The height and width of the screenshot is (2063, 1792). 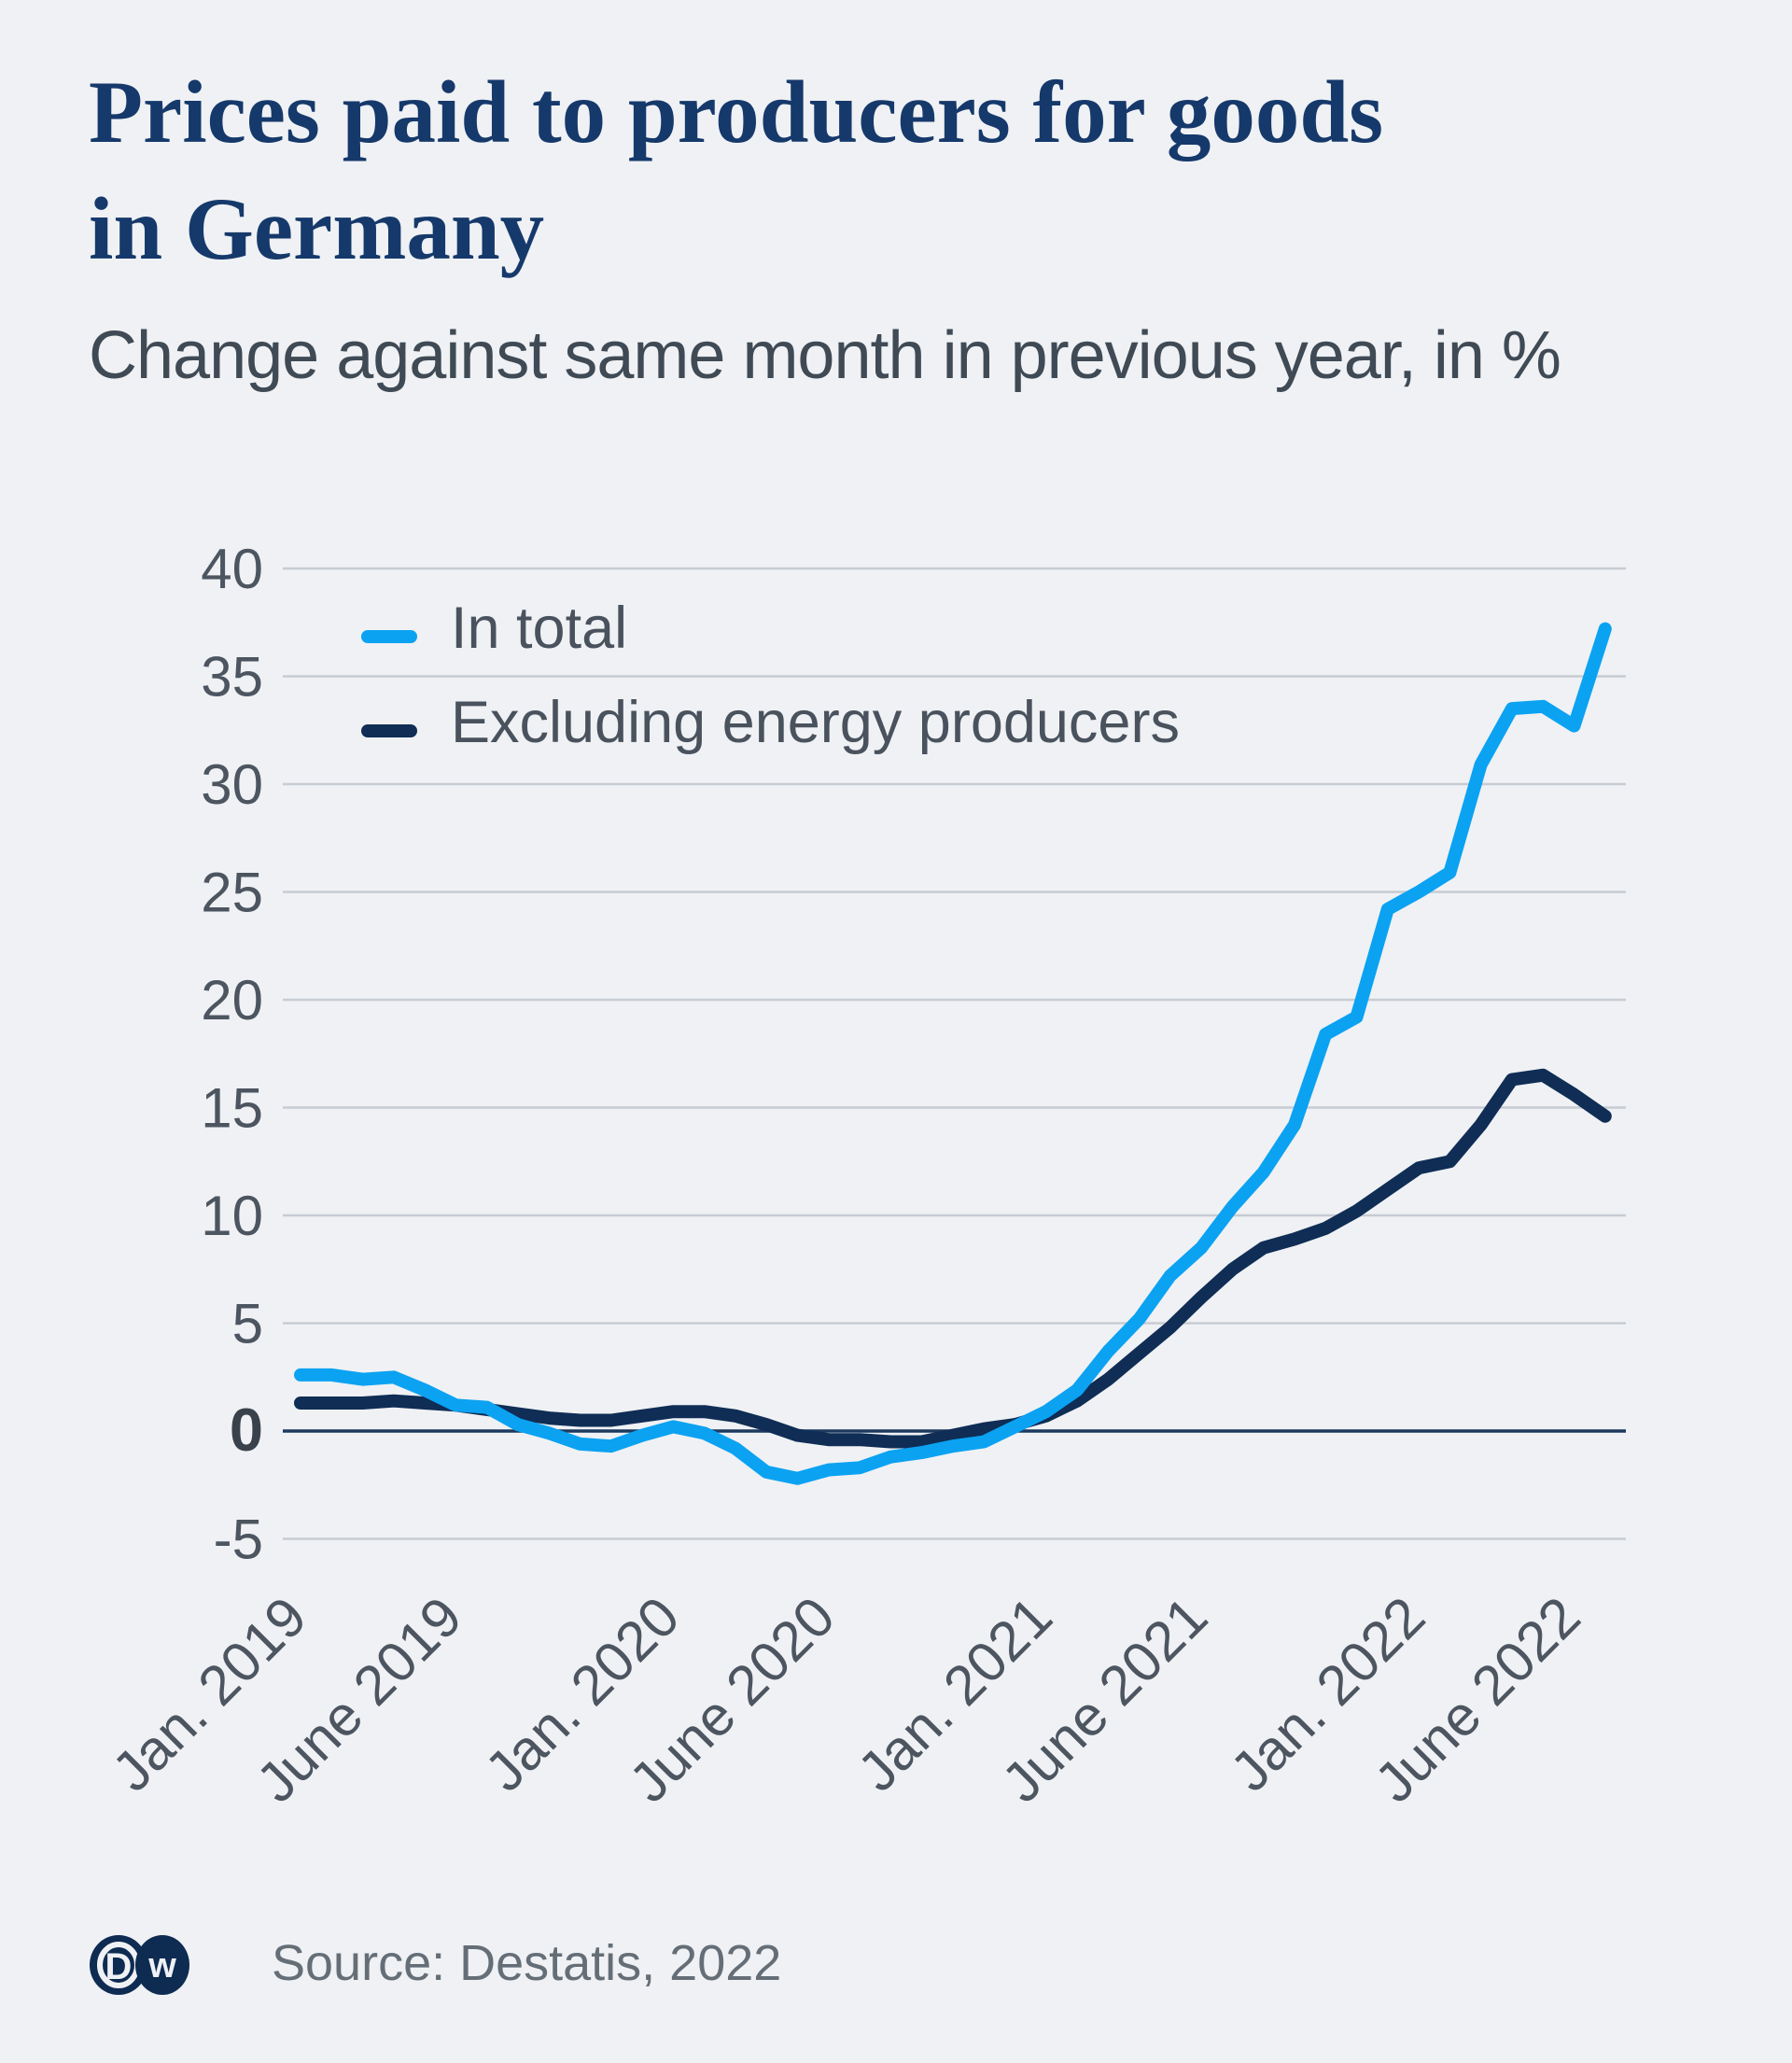 I want to click on legend: In total Excluding energy producers, so click(x=770, y=675).